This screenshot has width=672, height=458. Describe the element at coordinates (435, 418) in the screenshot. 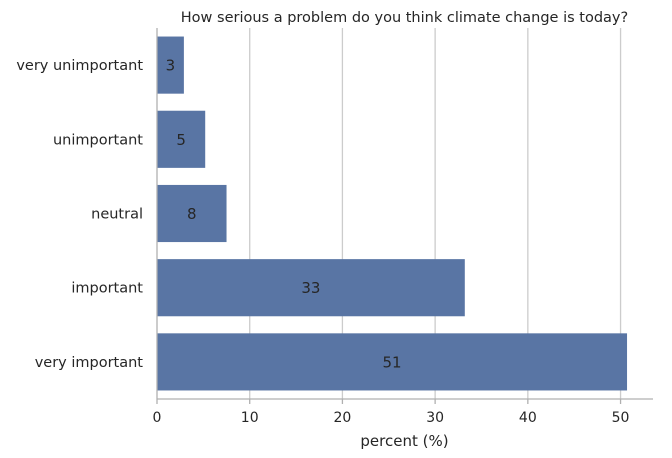

I see `x-tick-label: 30` at that location.